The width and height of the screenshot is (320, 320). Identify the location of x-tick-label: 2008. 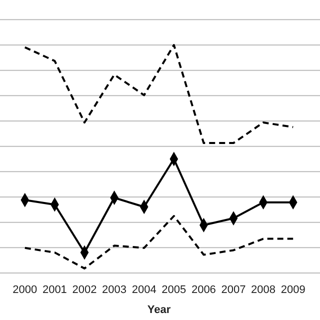
(263, 290).